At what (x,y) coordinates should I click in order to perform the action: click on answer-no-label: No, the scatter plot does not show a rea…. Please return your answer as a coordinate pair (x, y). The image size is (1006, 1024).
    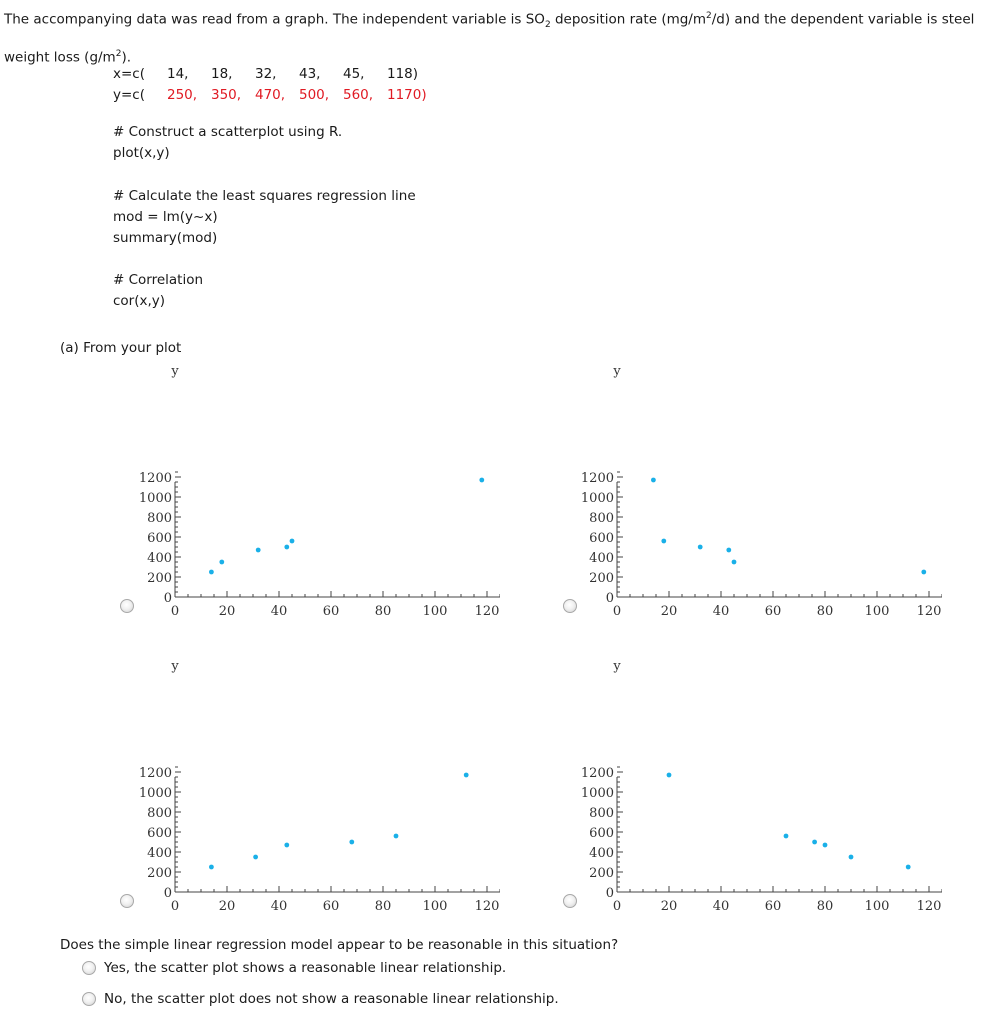
    Looking at the image, I should click on (331, 999).